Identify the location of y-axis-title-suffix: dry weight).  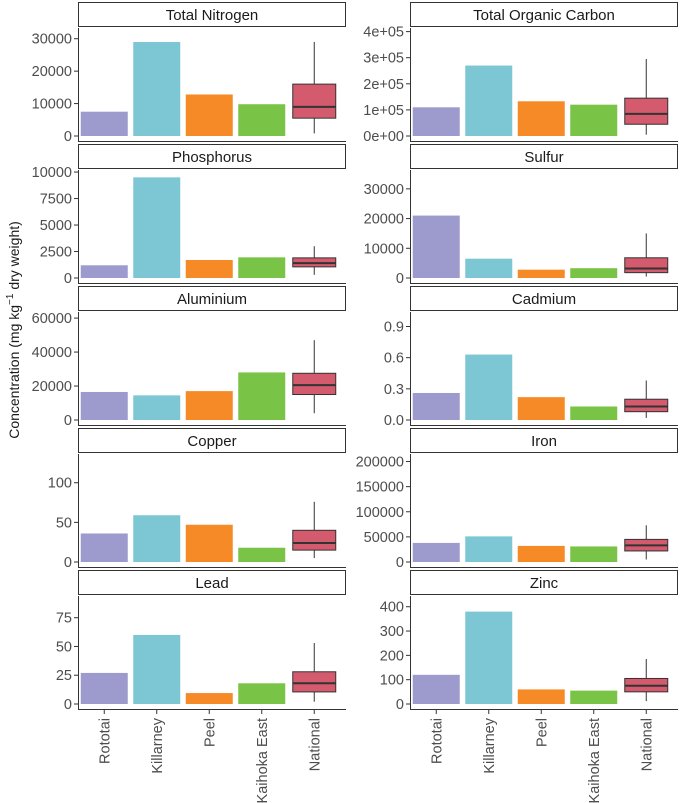
(14, 257).